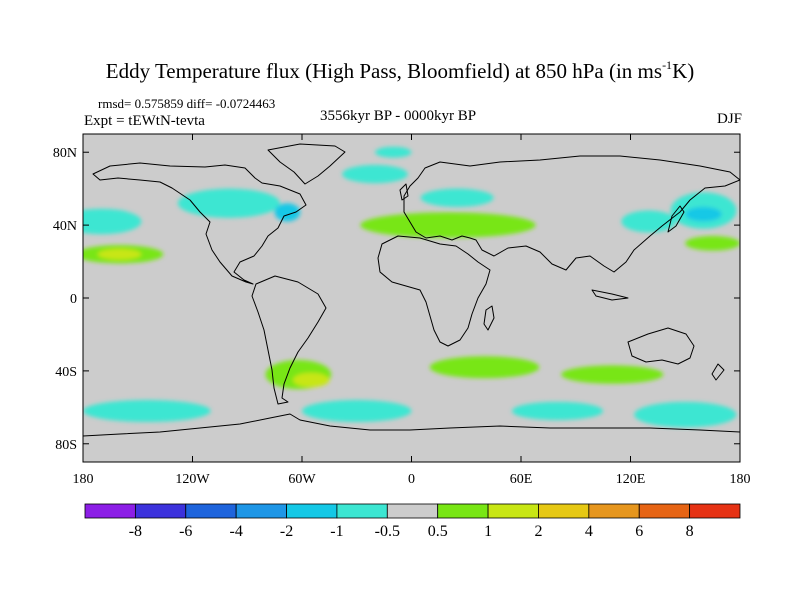  What do you see at coordinates (676, 219) in the screenshot?
I see `coast-japan` at bounding box center [676, 219].